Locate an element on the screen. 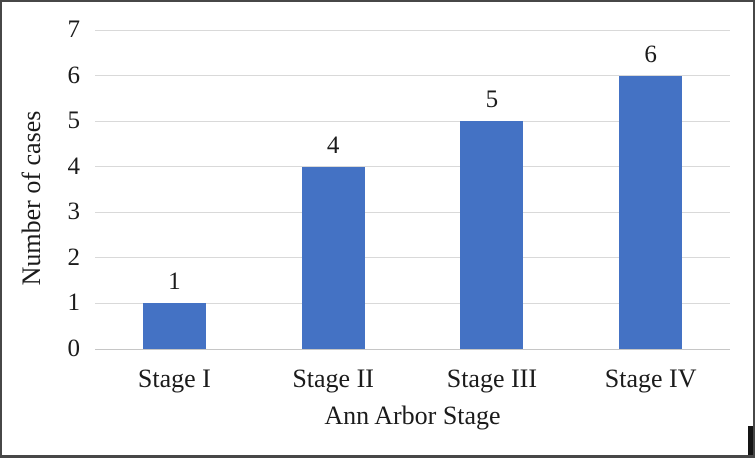  x-axis-category-label: Stage I is located at coordinates (174, 378).